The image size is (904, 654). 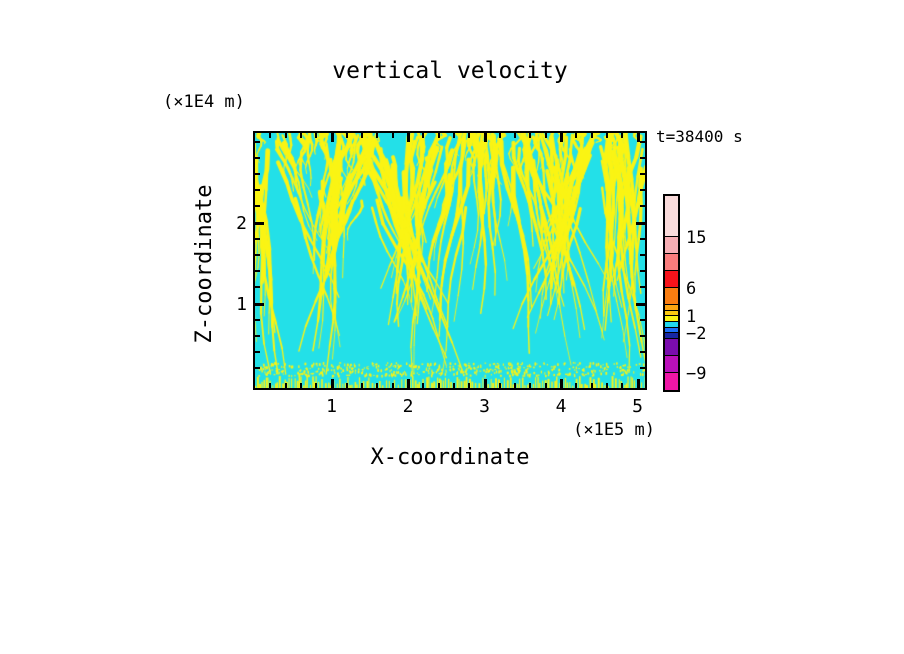 What do you see at coordinates (696, 238) in the screenshot?
I see `colorbar-level-label: 15` at bounding box center [696, 238].